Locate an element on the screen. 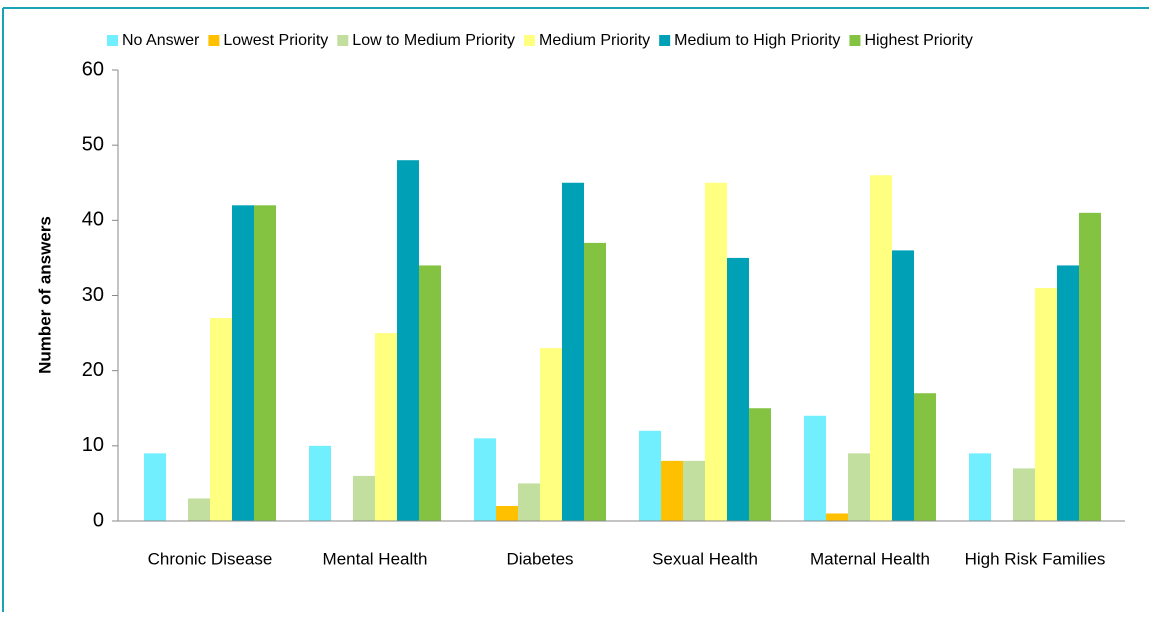 The height and width of the screenshot is (617, 1149). x-tick-label: Diabetes is located at coordinates (539, 558).